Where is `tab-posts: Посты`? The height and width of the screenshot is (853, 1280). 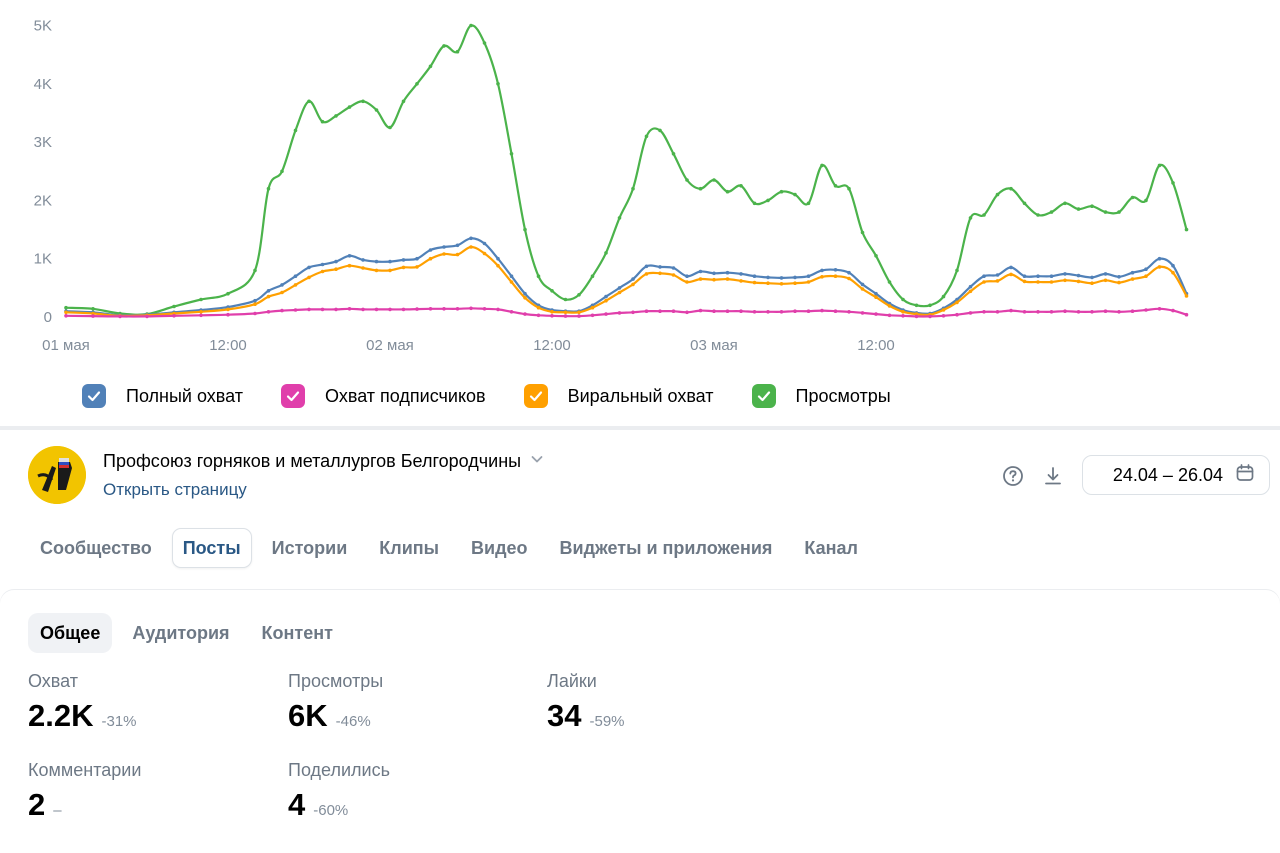
tab-posts: Посты is located at coordinates (211, 548).